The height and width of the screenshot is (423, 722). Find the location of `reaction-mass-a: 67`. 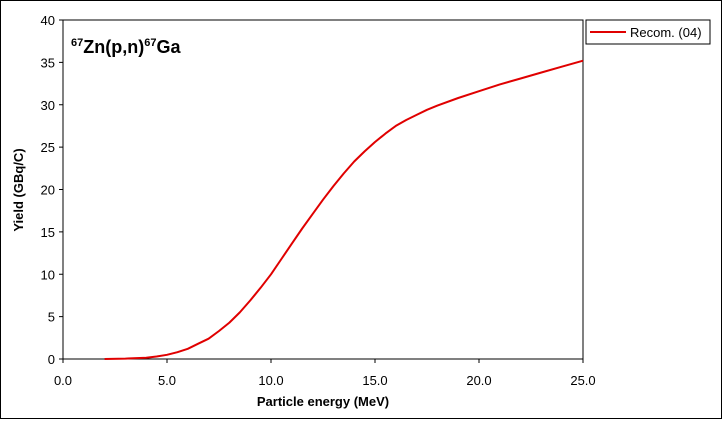

reaction-mass-a: 67 is located at coordinates (77, 43).